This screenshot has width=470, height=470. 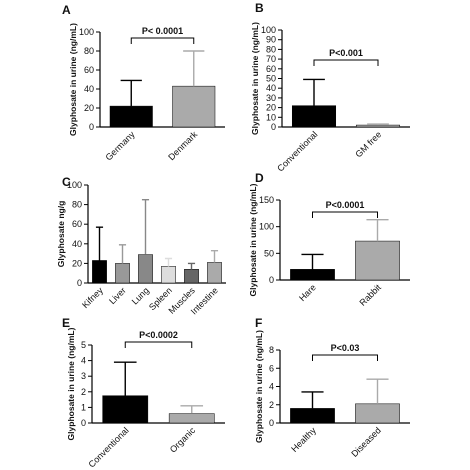 What do you see at coordinates (258, 323) in the screenshot?
I see `panel-label: F` at bounding box center [258, 323].